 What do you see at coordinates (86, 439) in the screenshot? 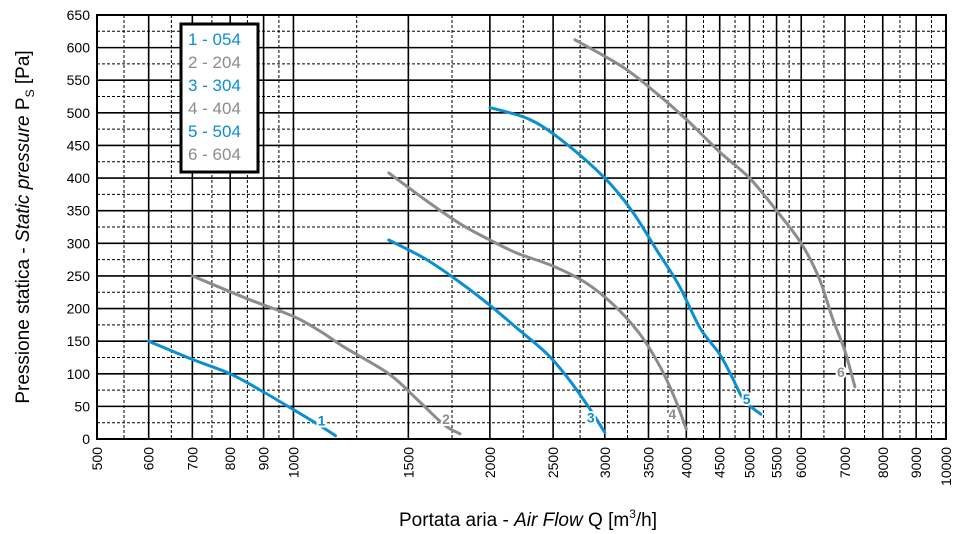
I see `y-tick-label: 0` at bounding box center [86, 439].